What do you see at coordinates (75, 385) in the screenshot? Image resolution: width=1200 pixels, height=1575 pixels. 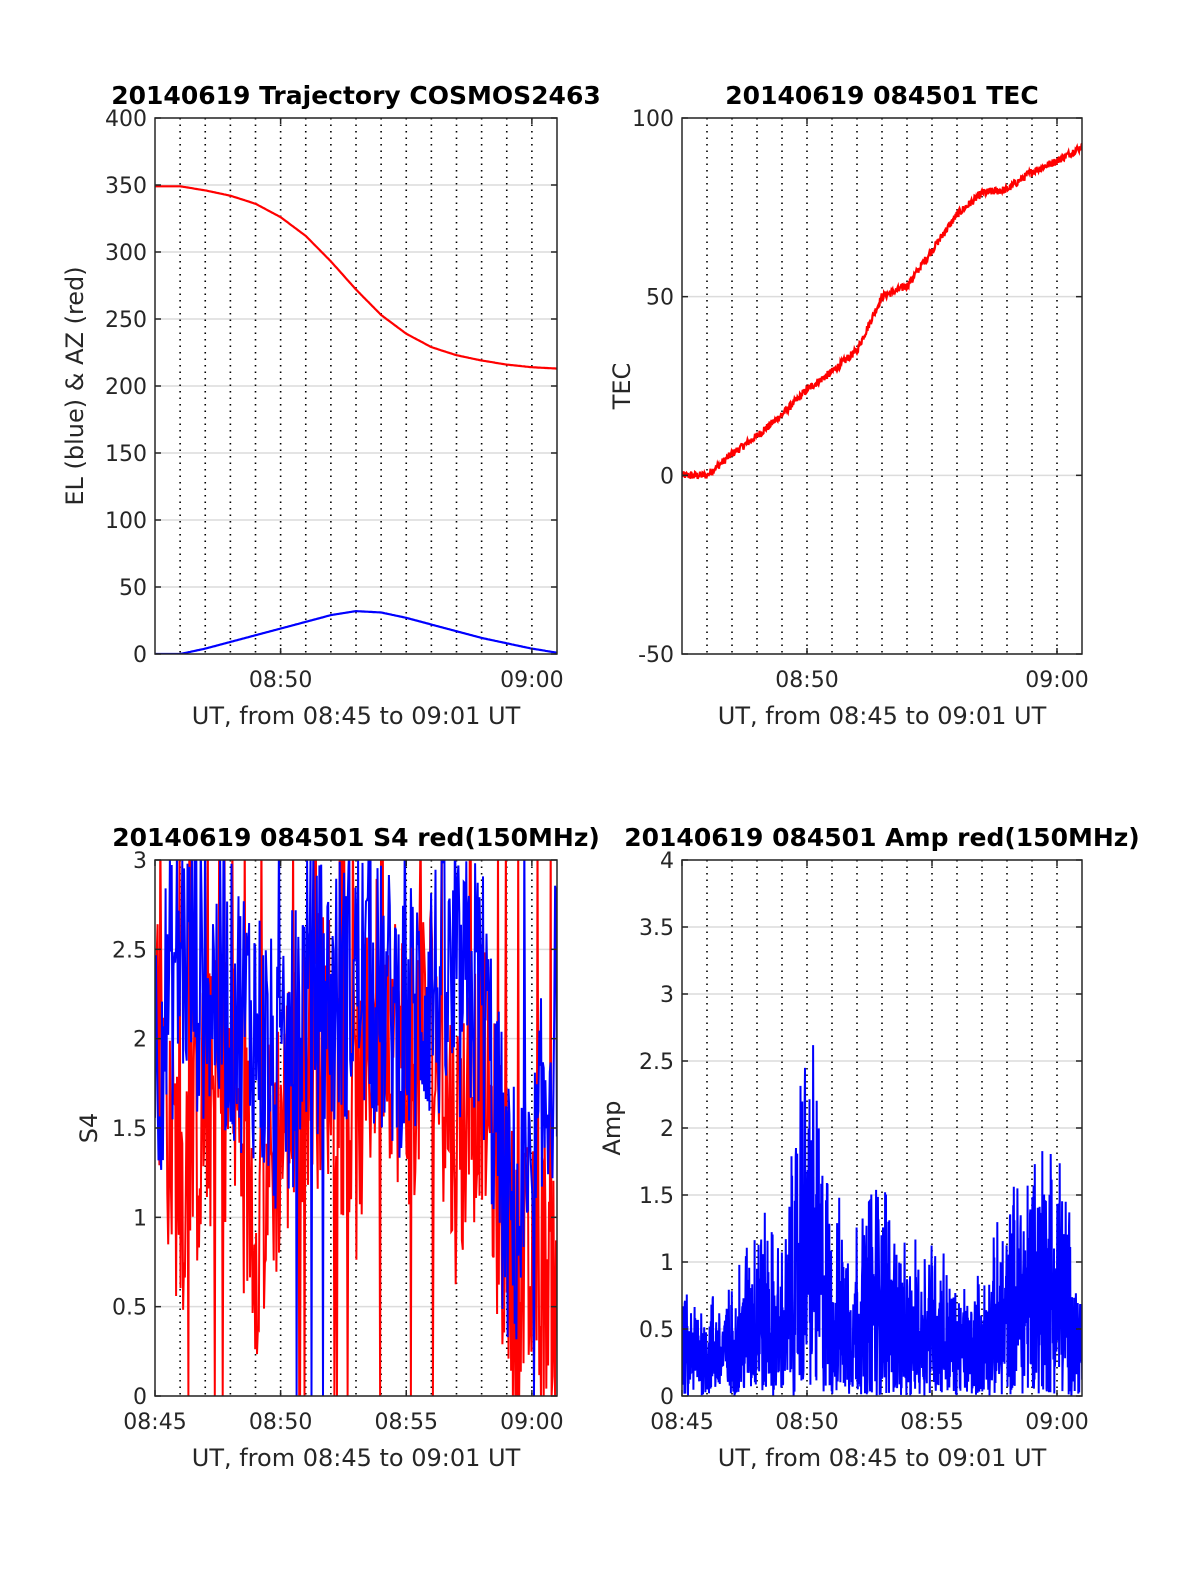 I see `y-axis-label: EL (blue) & AZ (red)` at bounding box center [75, 385].